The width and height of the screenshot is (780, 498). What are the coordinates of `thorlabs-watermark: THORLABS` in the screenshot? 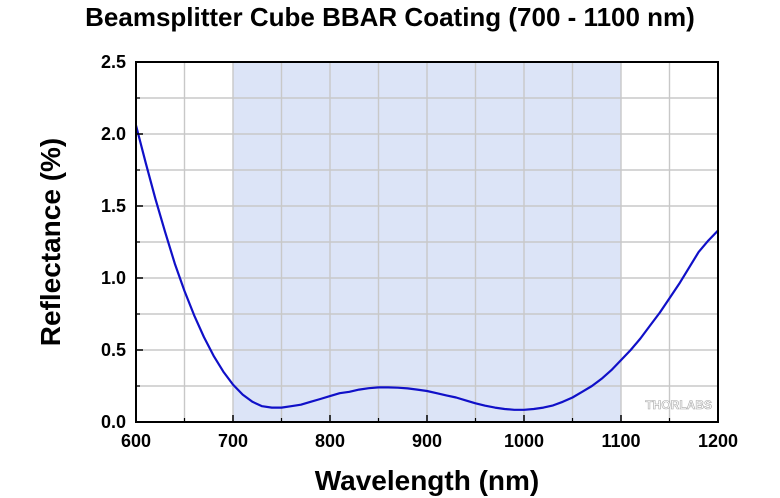 It's located at (678, 405).